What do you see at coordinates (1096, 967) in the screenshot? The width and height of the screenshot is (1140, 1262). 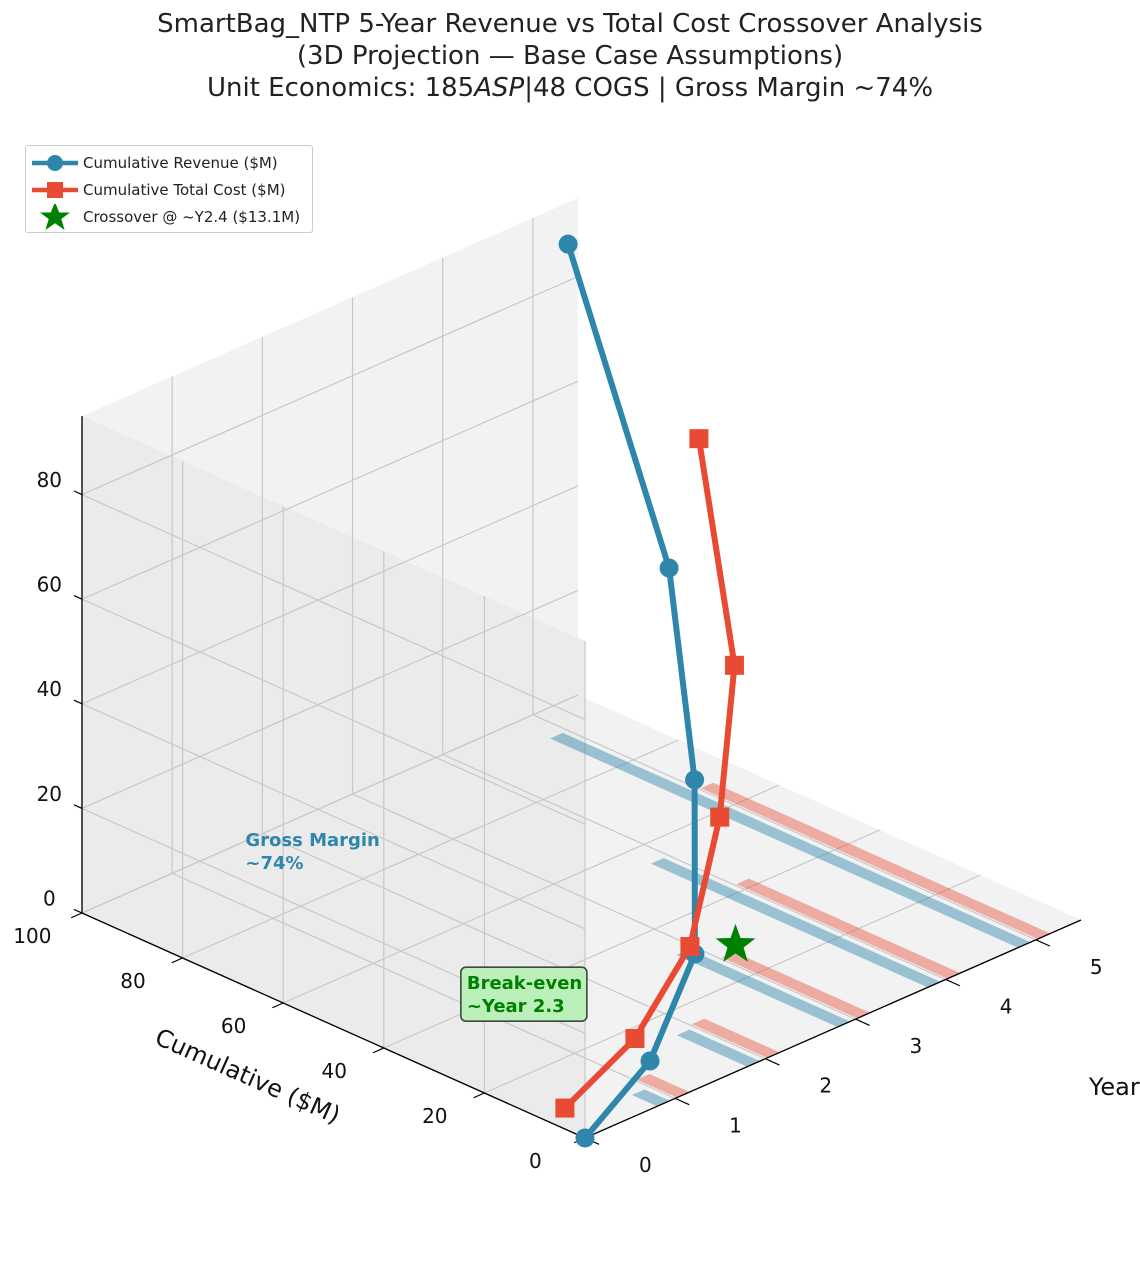 I see `x-tick-label: 5` at bounding box center [1096, 967].